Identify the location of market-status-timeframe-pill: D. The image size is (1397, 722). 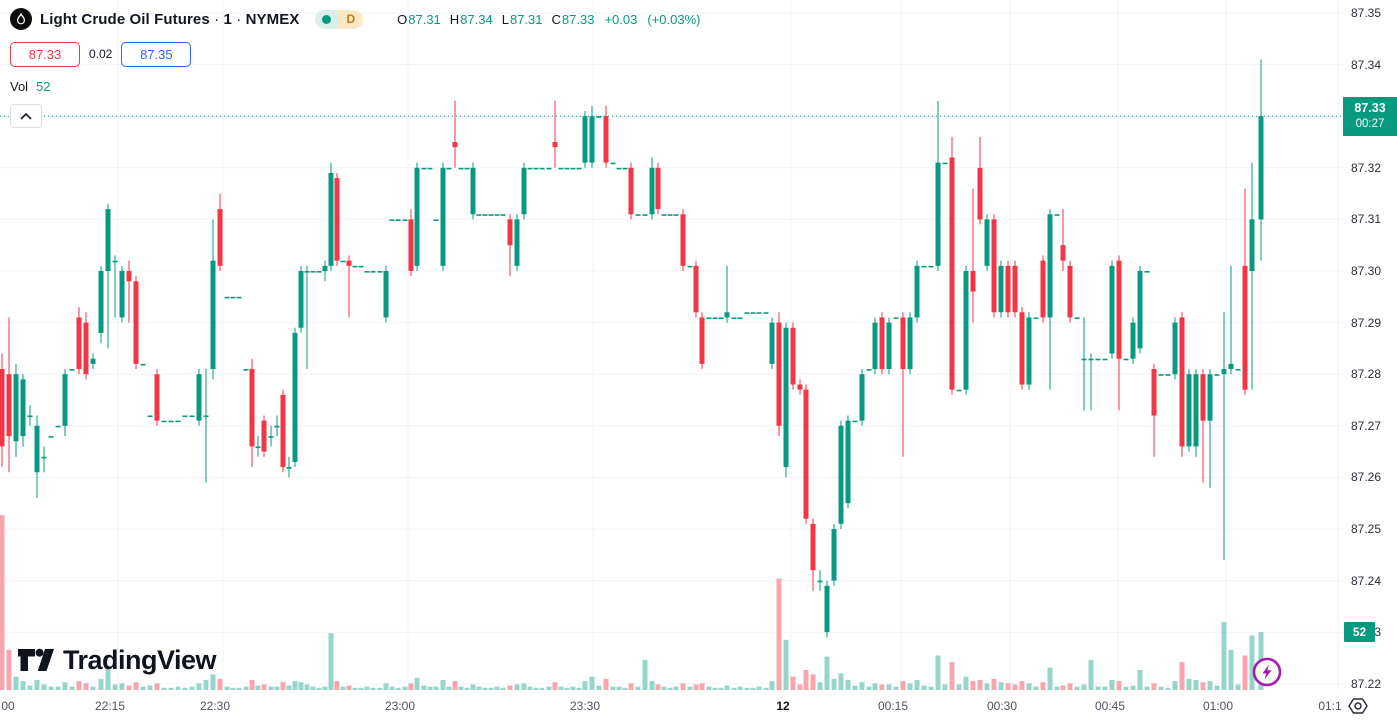
(339, 19).